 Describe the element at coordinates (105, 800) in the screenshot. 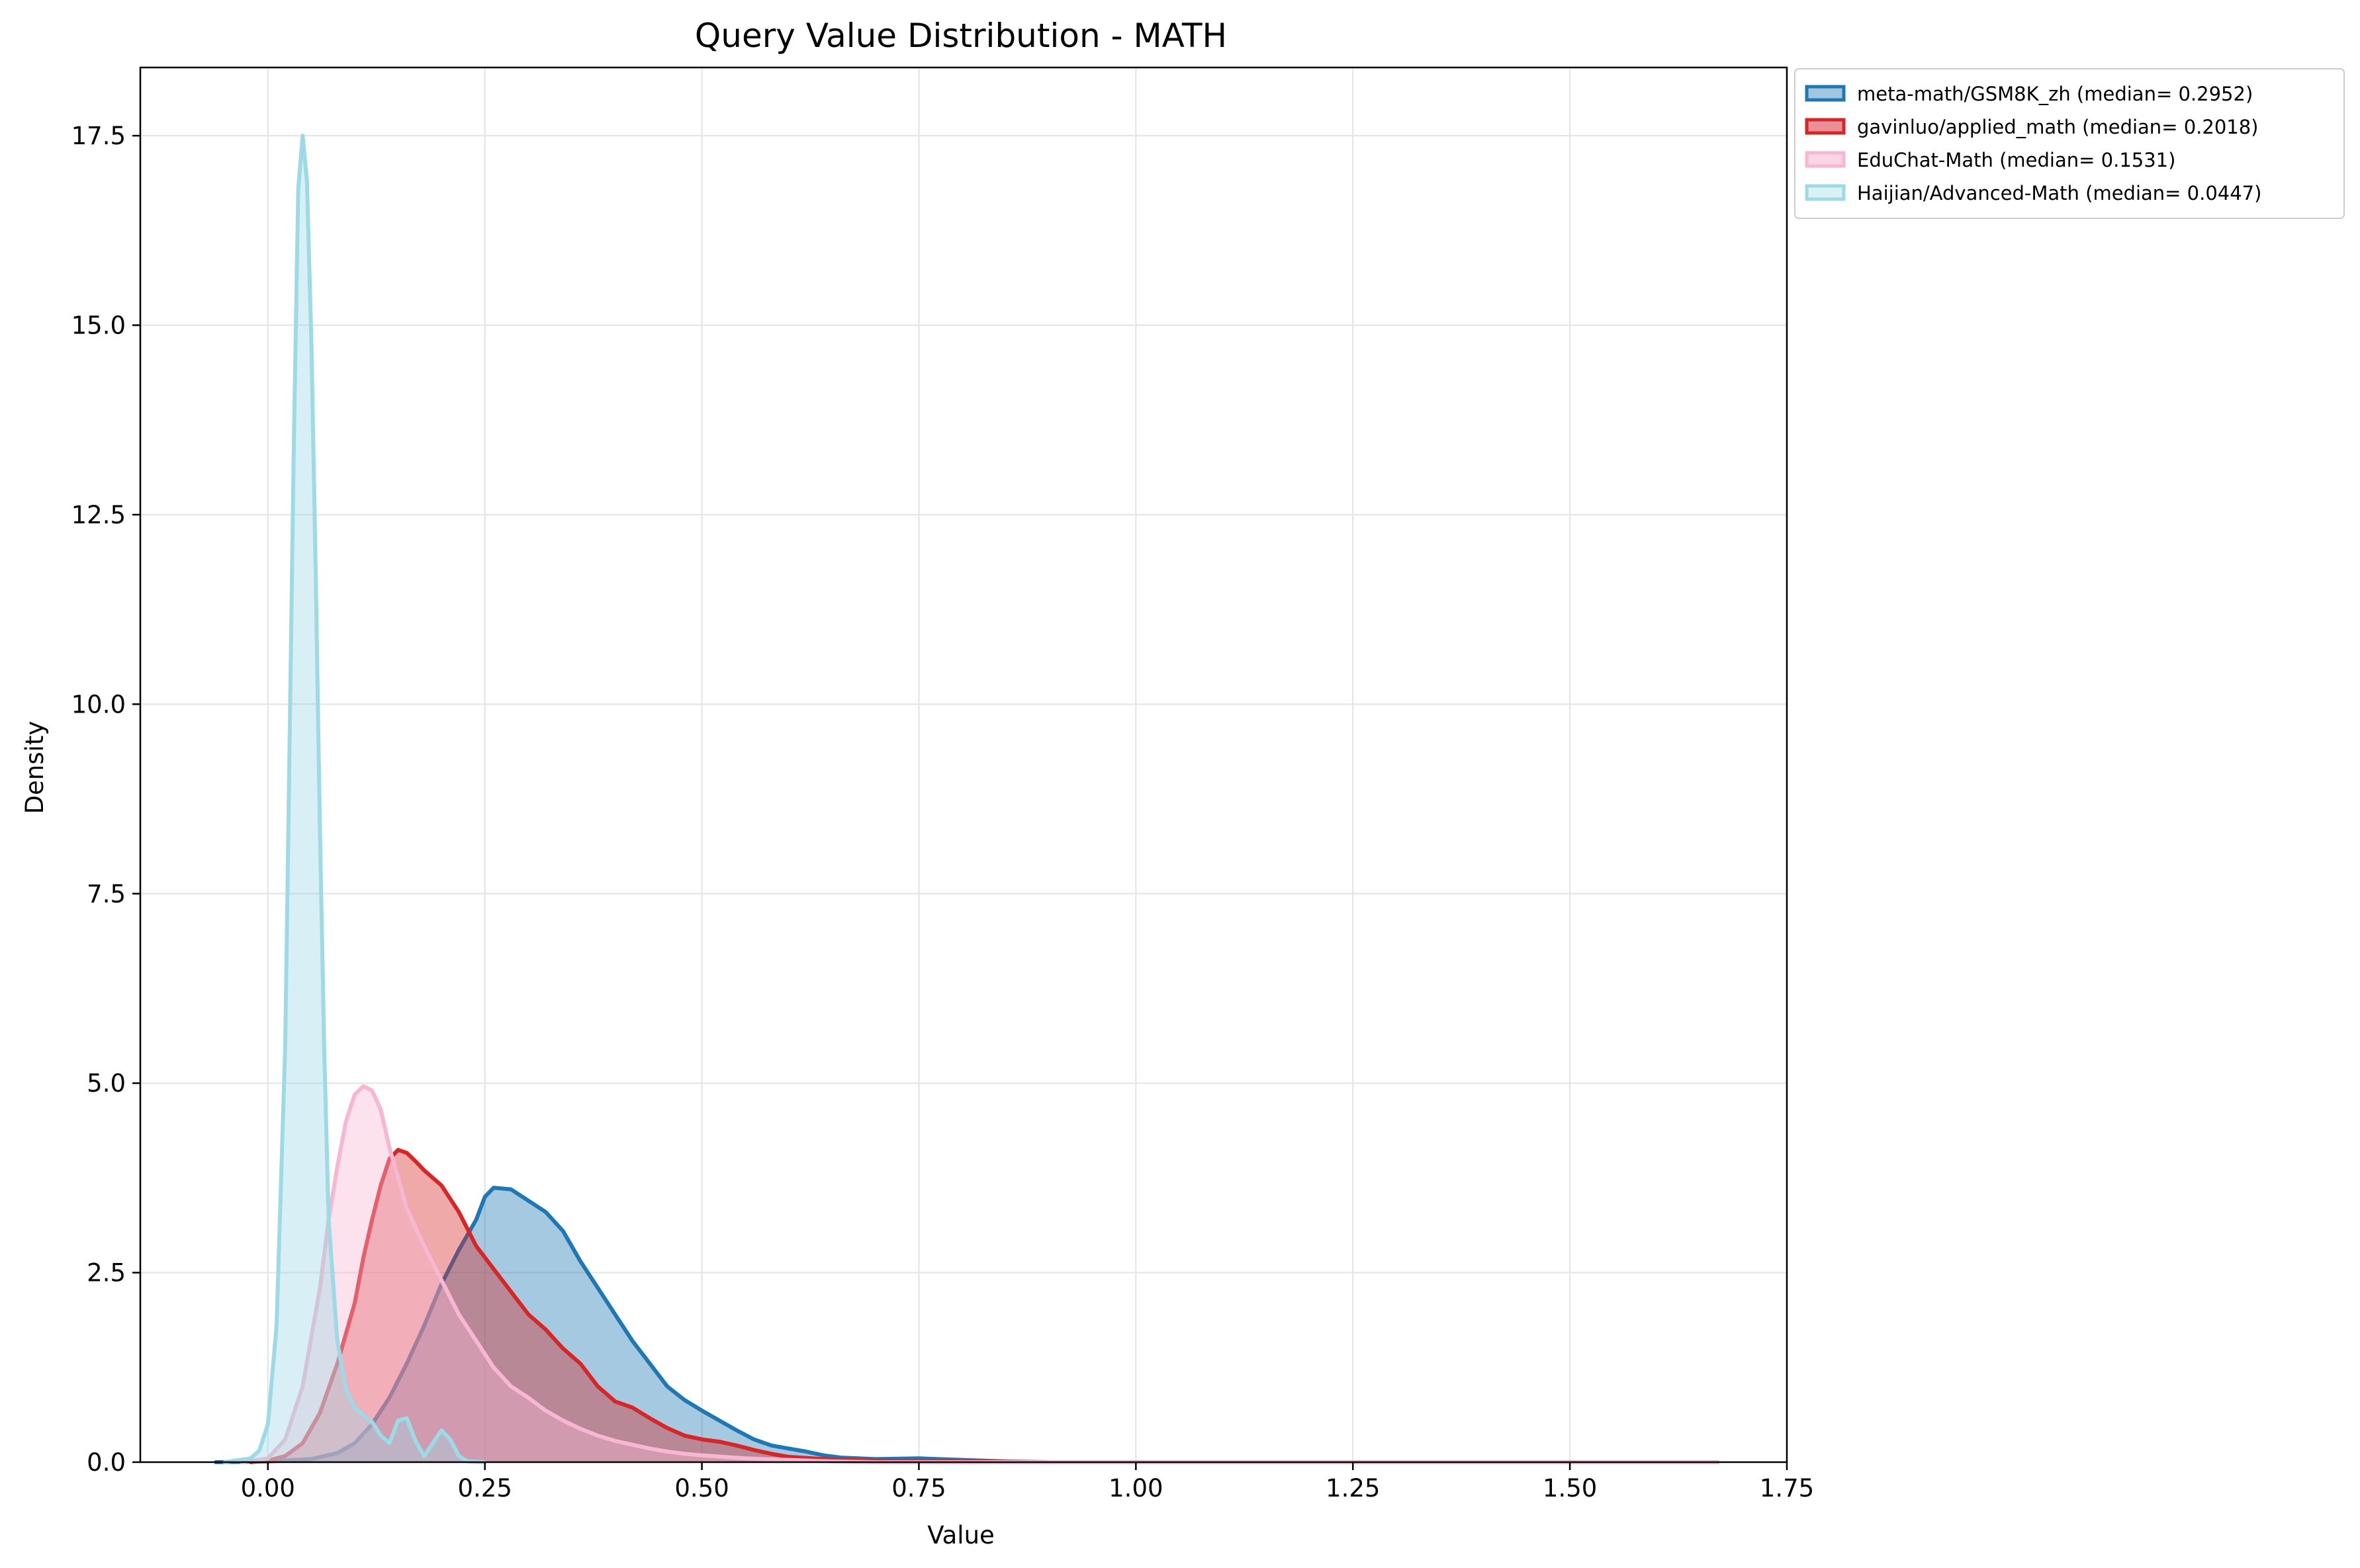

I see `y-axis: 0.0 2.5 5.0 7.5 10.0 12.5 15.0 17.5` at that location.